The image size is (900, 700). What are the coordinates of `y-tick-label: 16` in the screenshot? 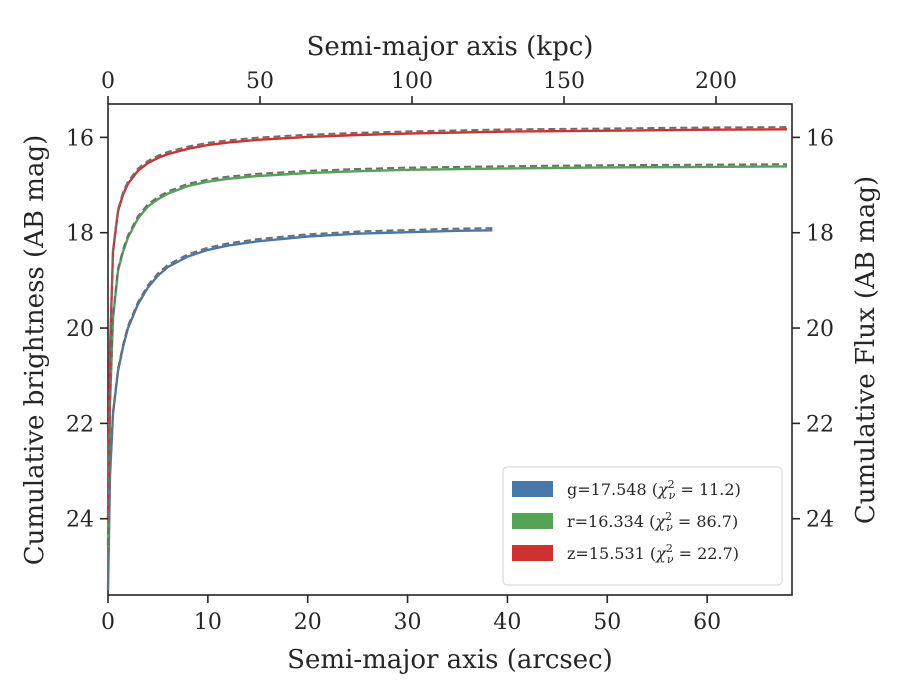 It's located at (80, 138).